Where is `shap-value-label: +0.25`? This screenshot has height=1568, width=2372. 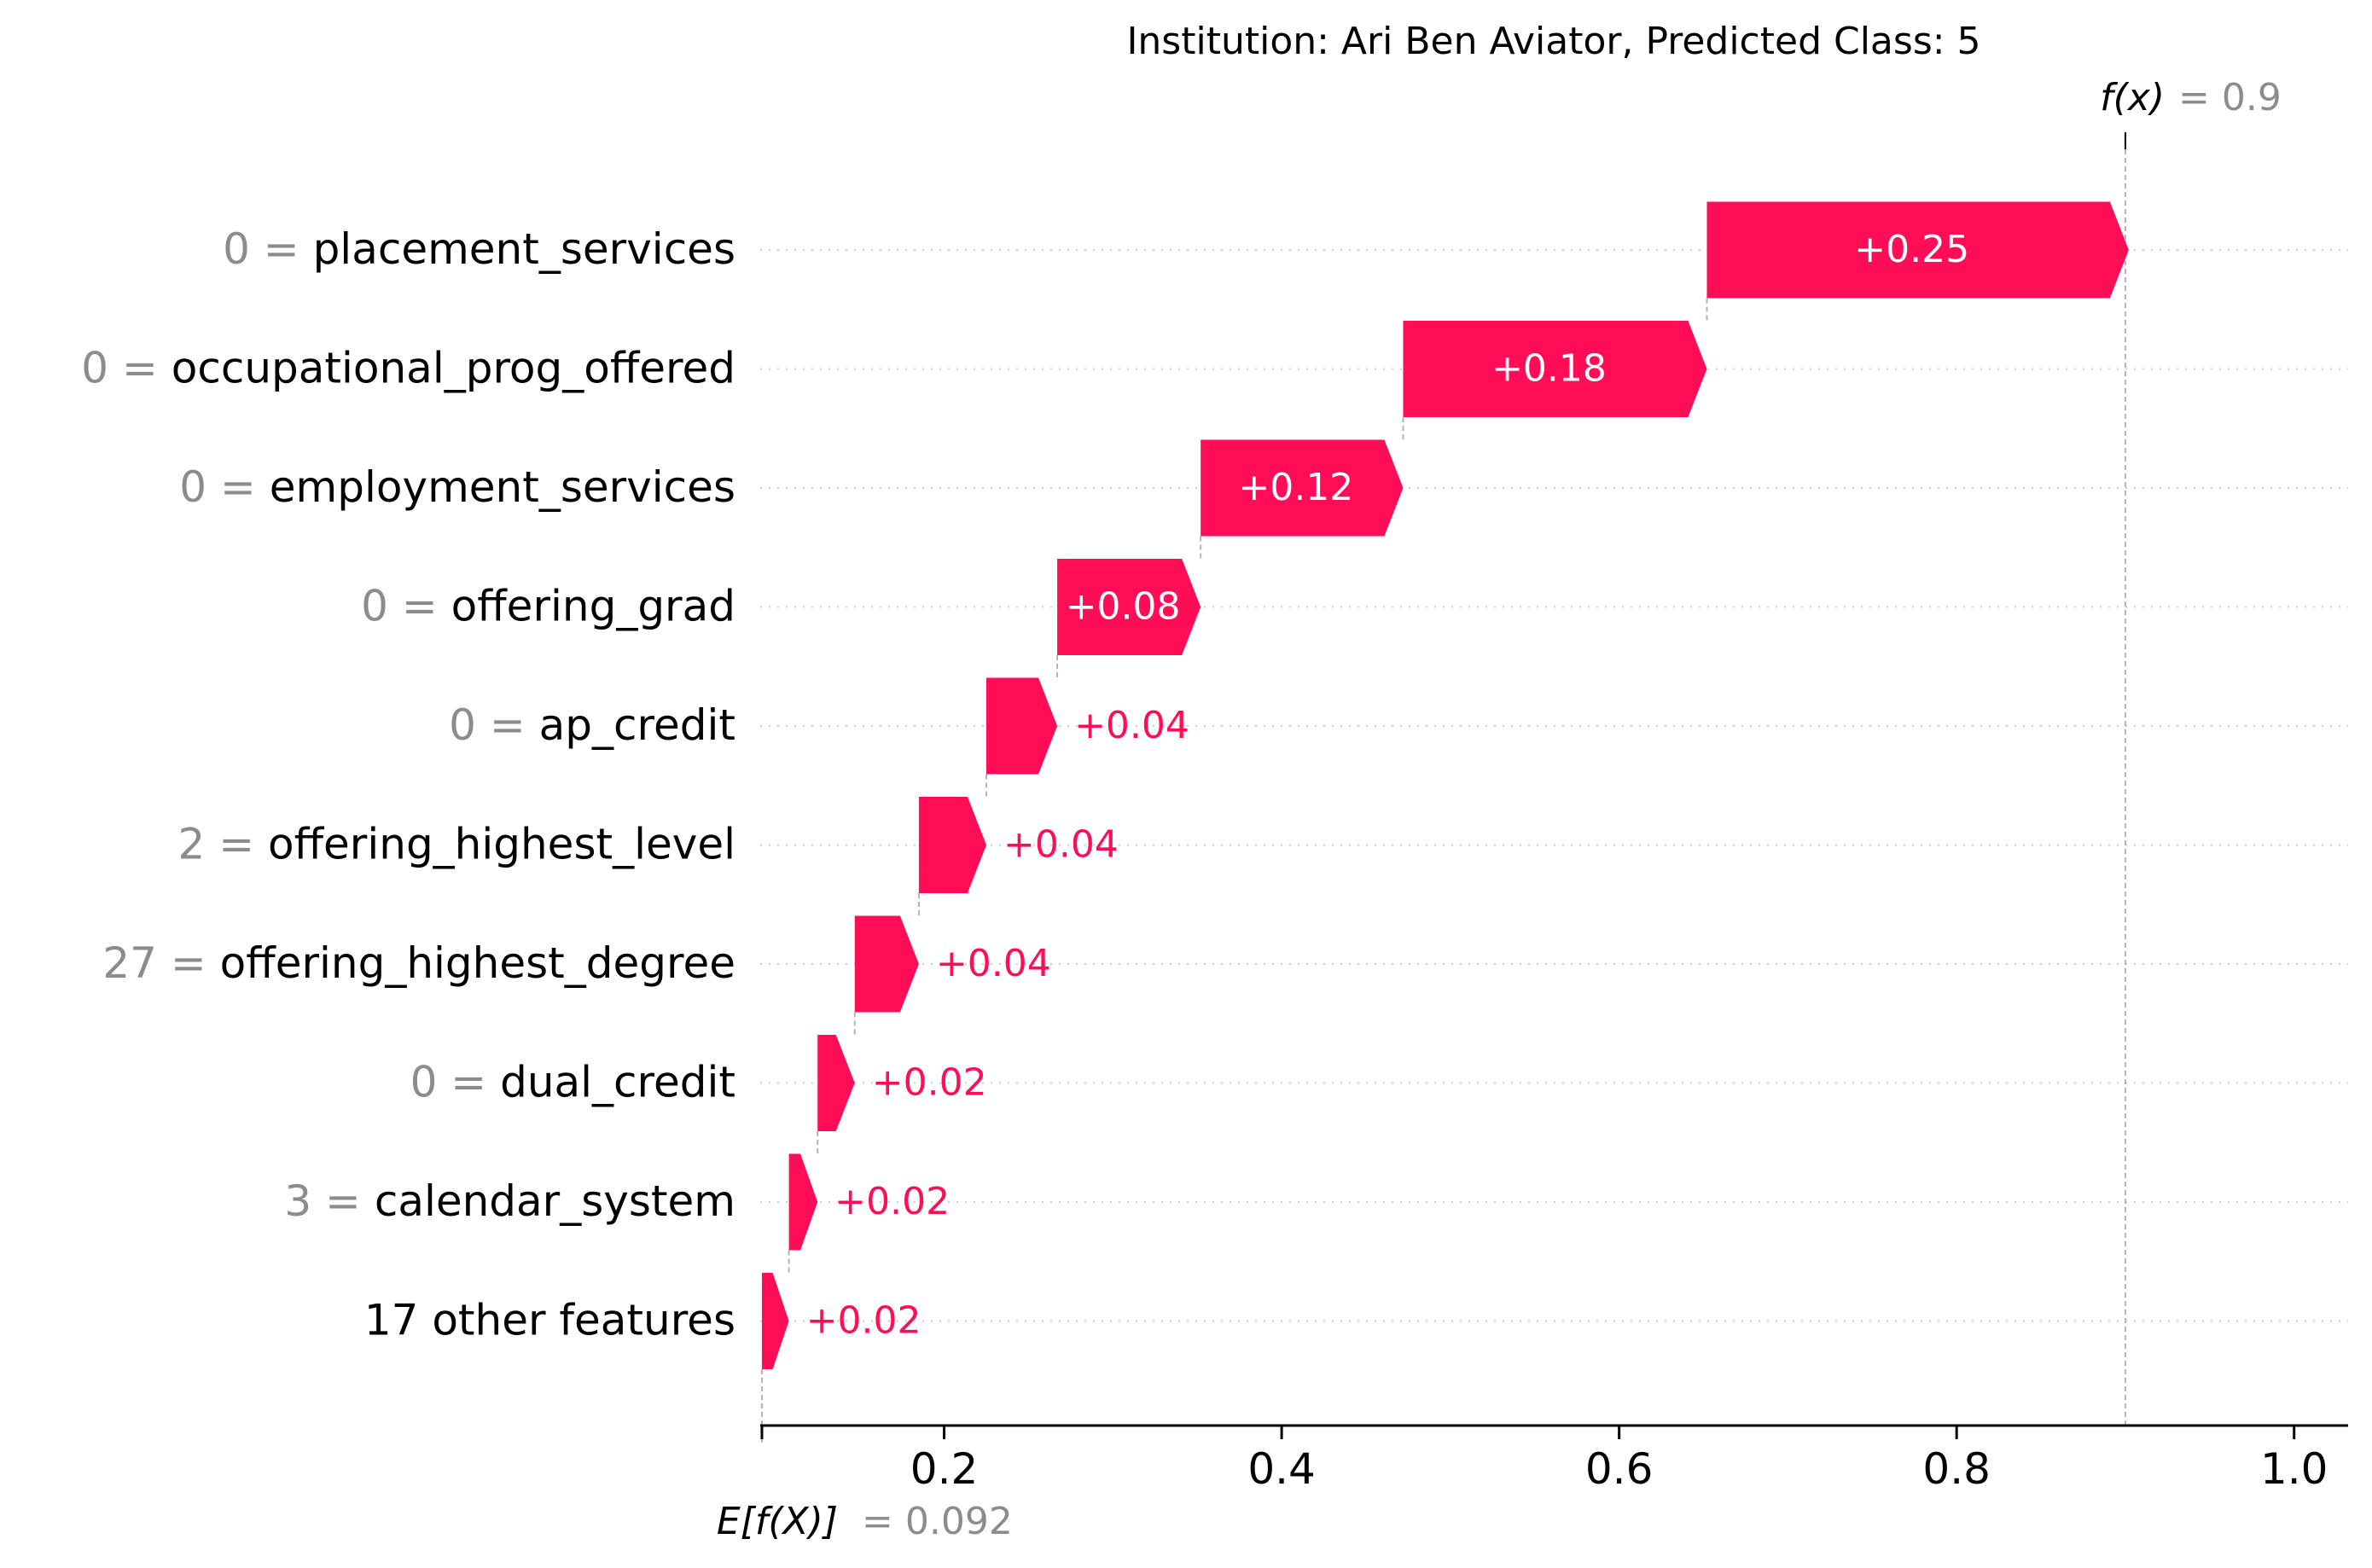 shap-value-label: +0.25 is located at coordinates (1911, 249).